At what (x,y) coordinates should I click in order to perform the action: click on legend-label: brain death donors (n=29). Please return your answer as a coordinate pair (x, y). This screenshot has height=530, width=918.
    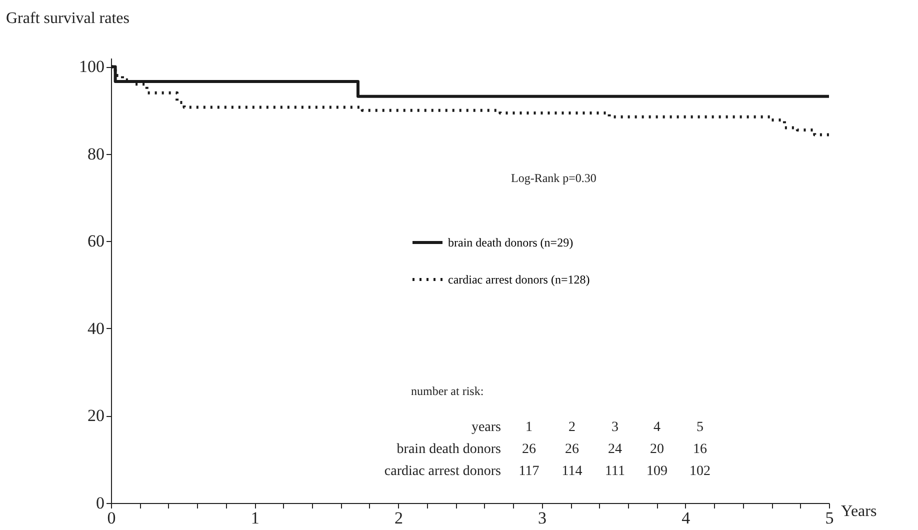
    Looking at the image, I should click on (511, 243).